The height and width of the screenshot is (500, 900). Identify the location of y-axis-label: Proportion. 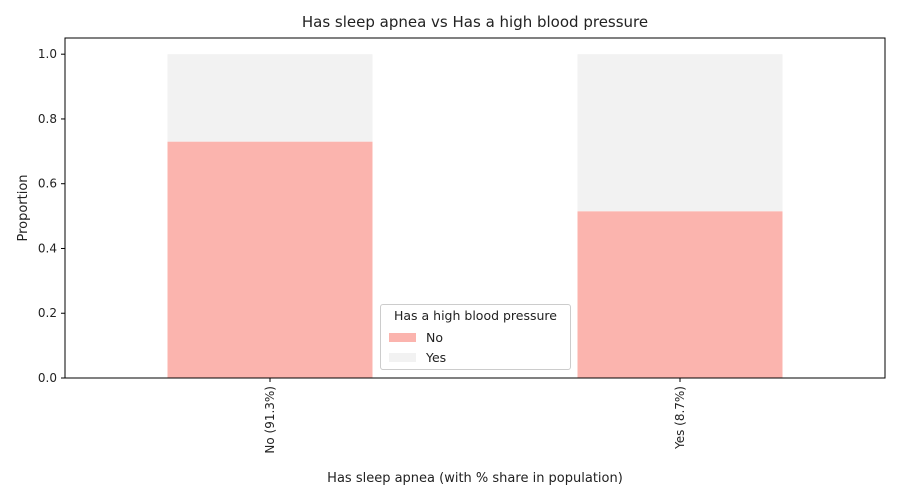
(23, 207).